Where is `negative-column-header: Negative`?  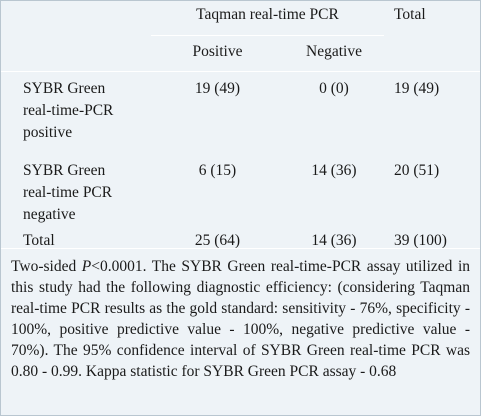
negative-column-header: Negative is located at coordinates (334, 51).